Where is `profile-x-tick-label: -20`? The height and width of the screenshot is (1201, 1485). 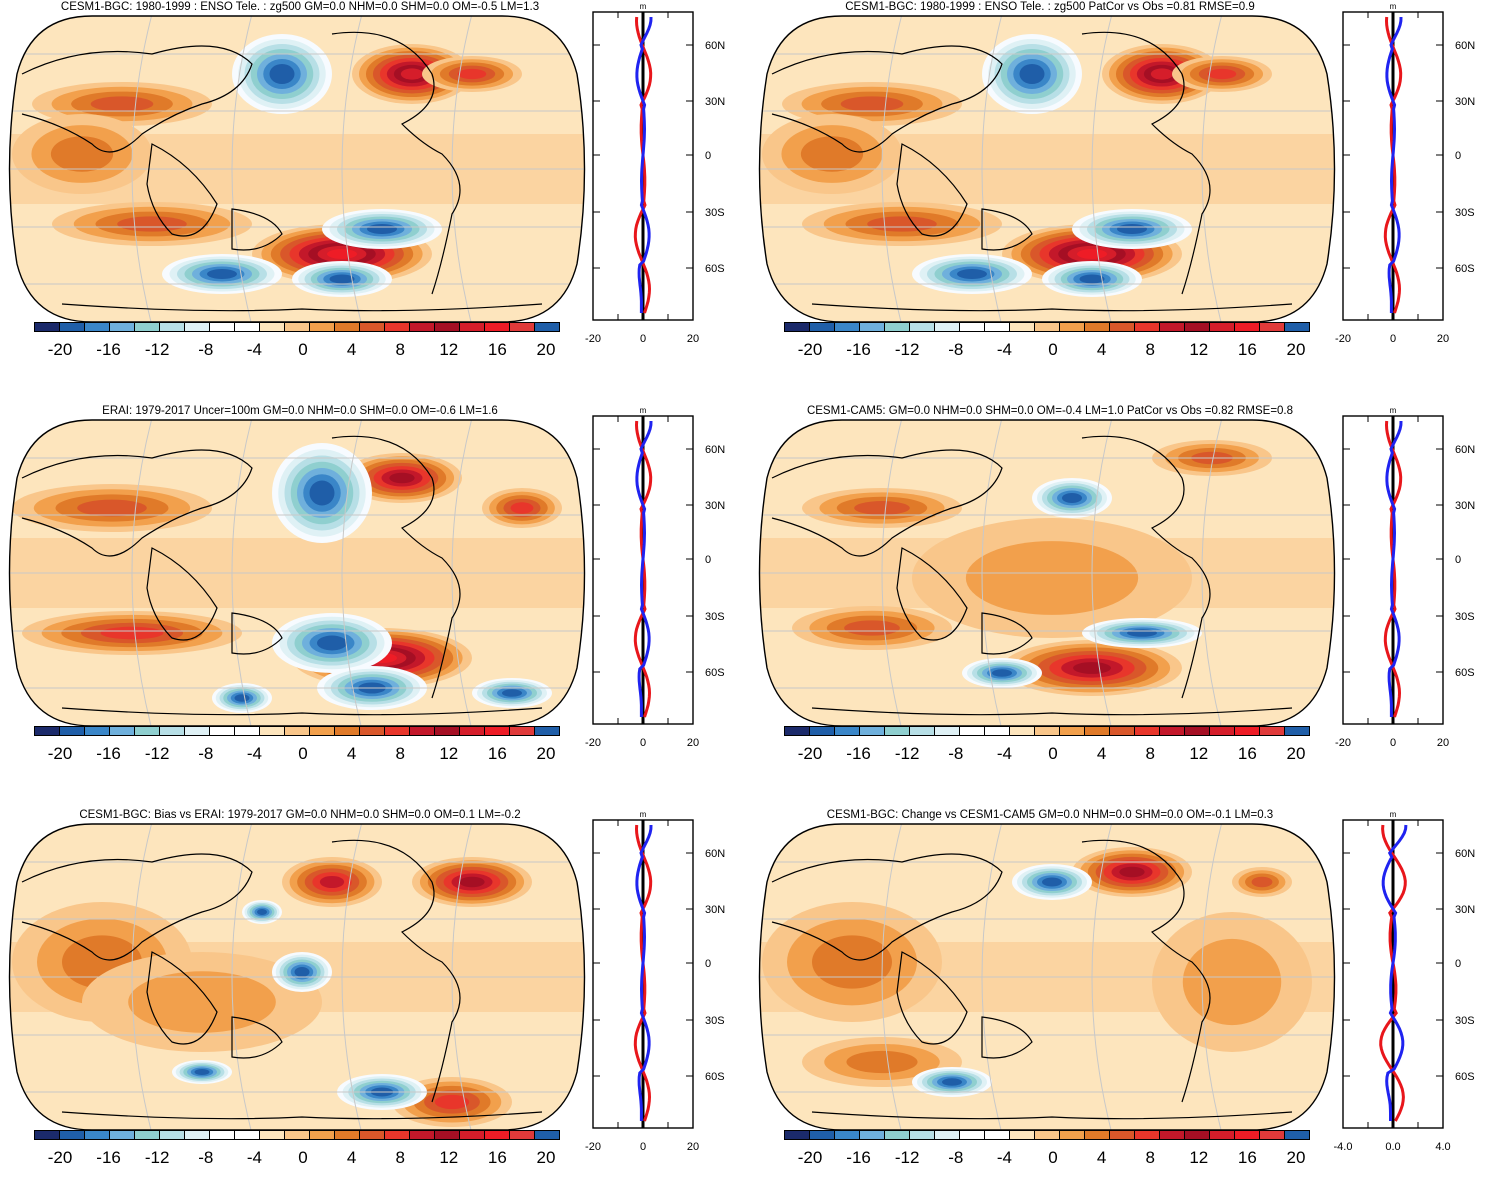
profile-x-tick-label: -20 is located at coordinates (593, 339).